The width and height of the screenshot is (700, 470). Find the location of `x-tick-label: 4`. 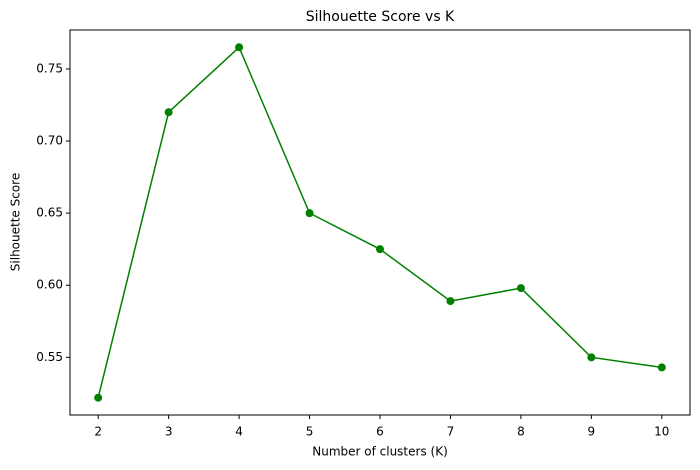

x-tick-label: 4 is located at coordinates (239, 432).